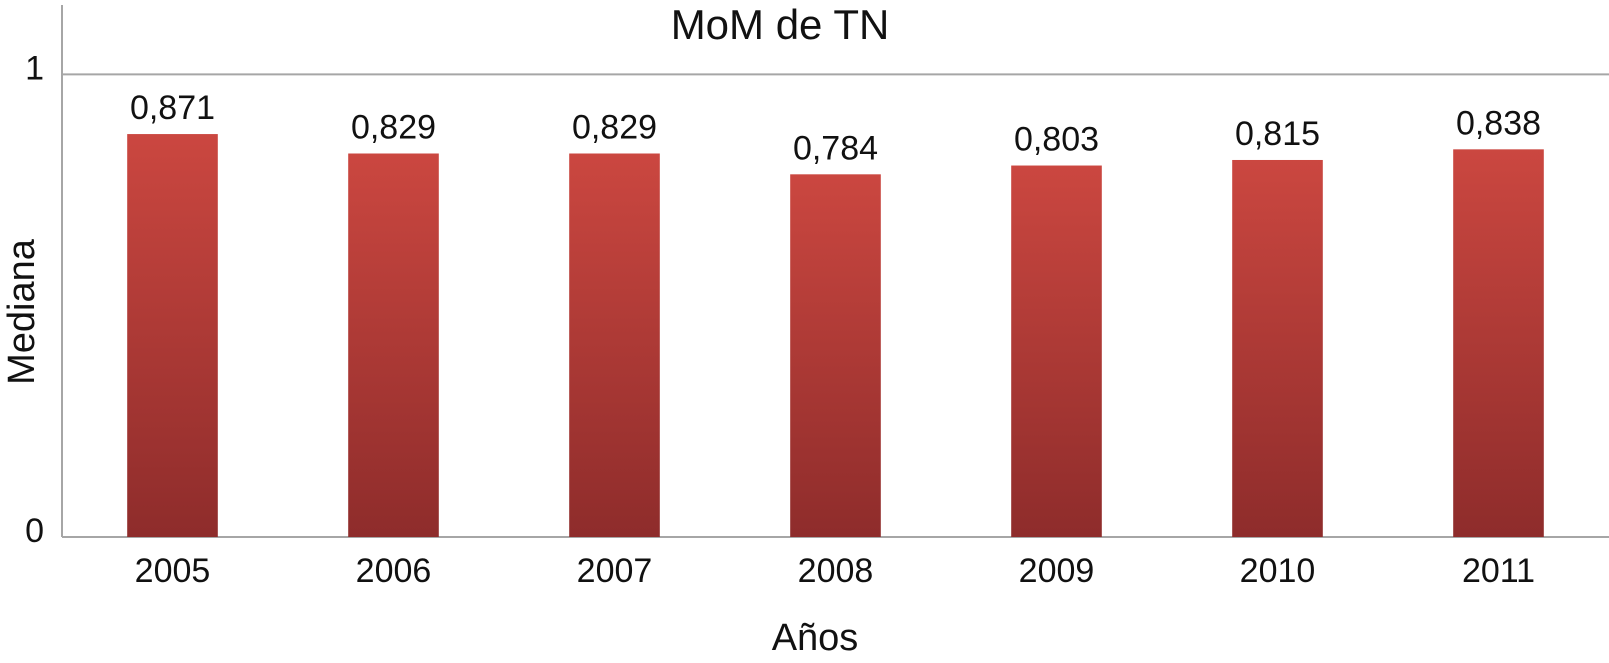  What do you see at coordinates (1056, 140) in the screenshot?
I see `data-label: 0,803` at bounding box center [1056, 140].